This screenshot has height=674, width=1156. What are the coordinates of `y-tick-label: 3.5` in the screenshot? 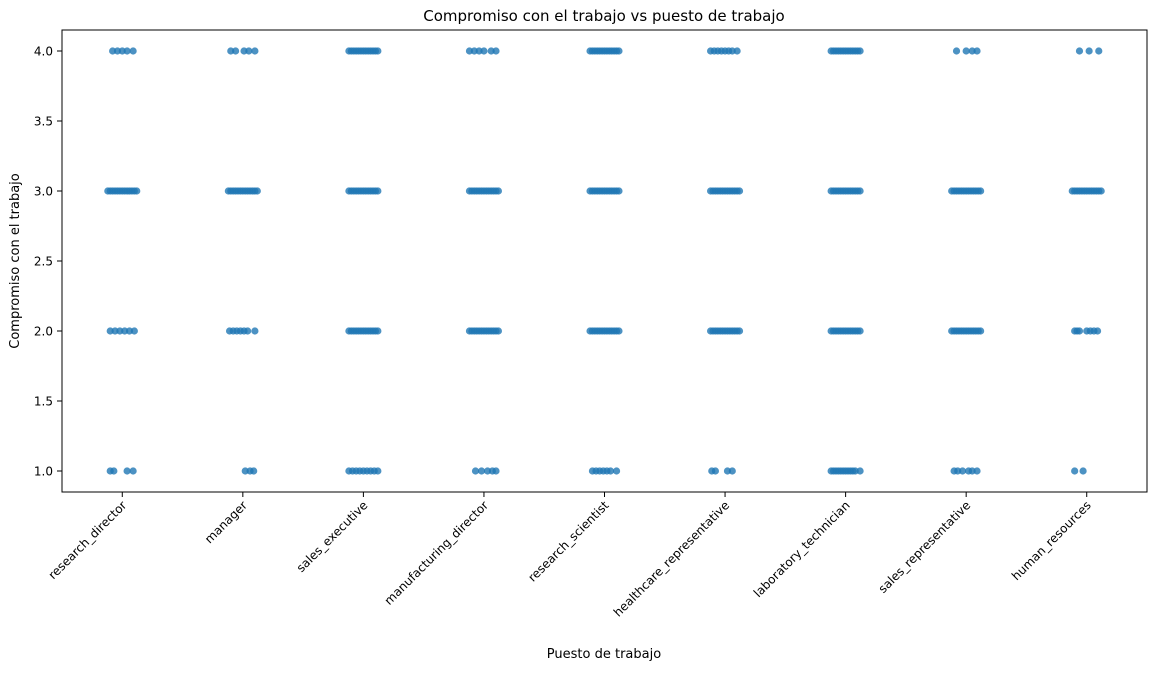 It's located at (43, 122).